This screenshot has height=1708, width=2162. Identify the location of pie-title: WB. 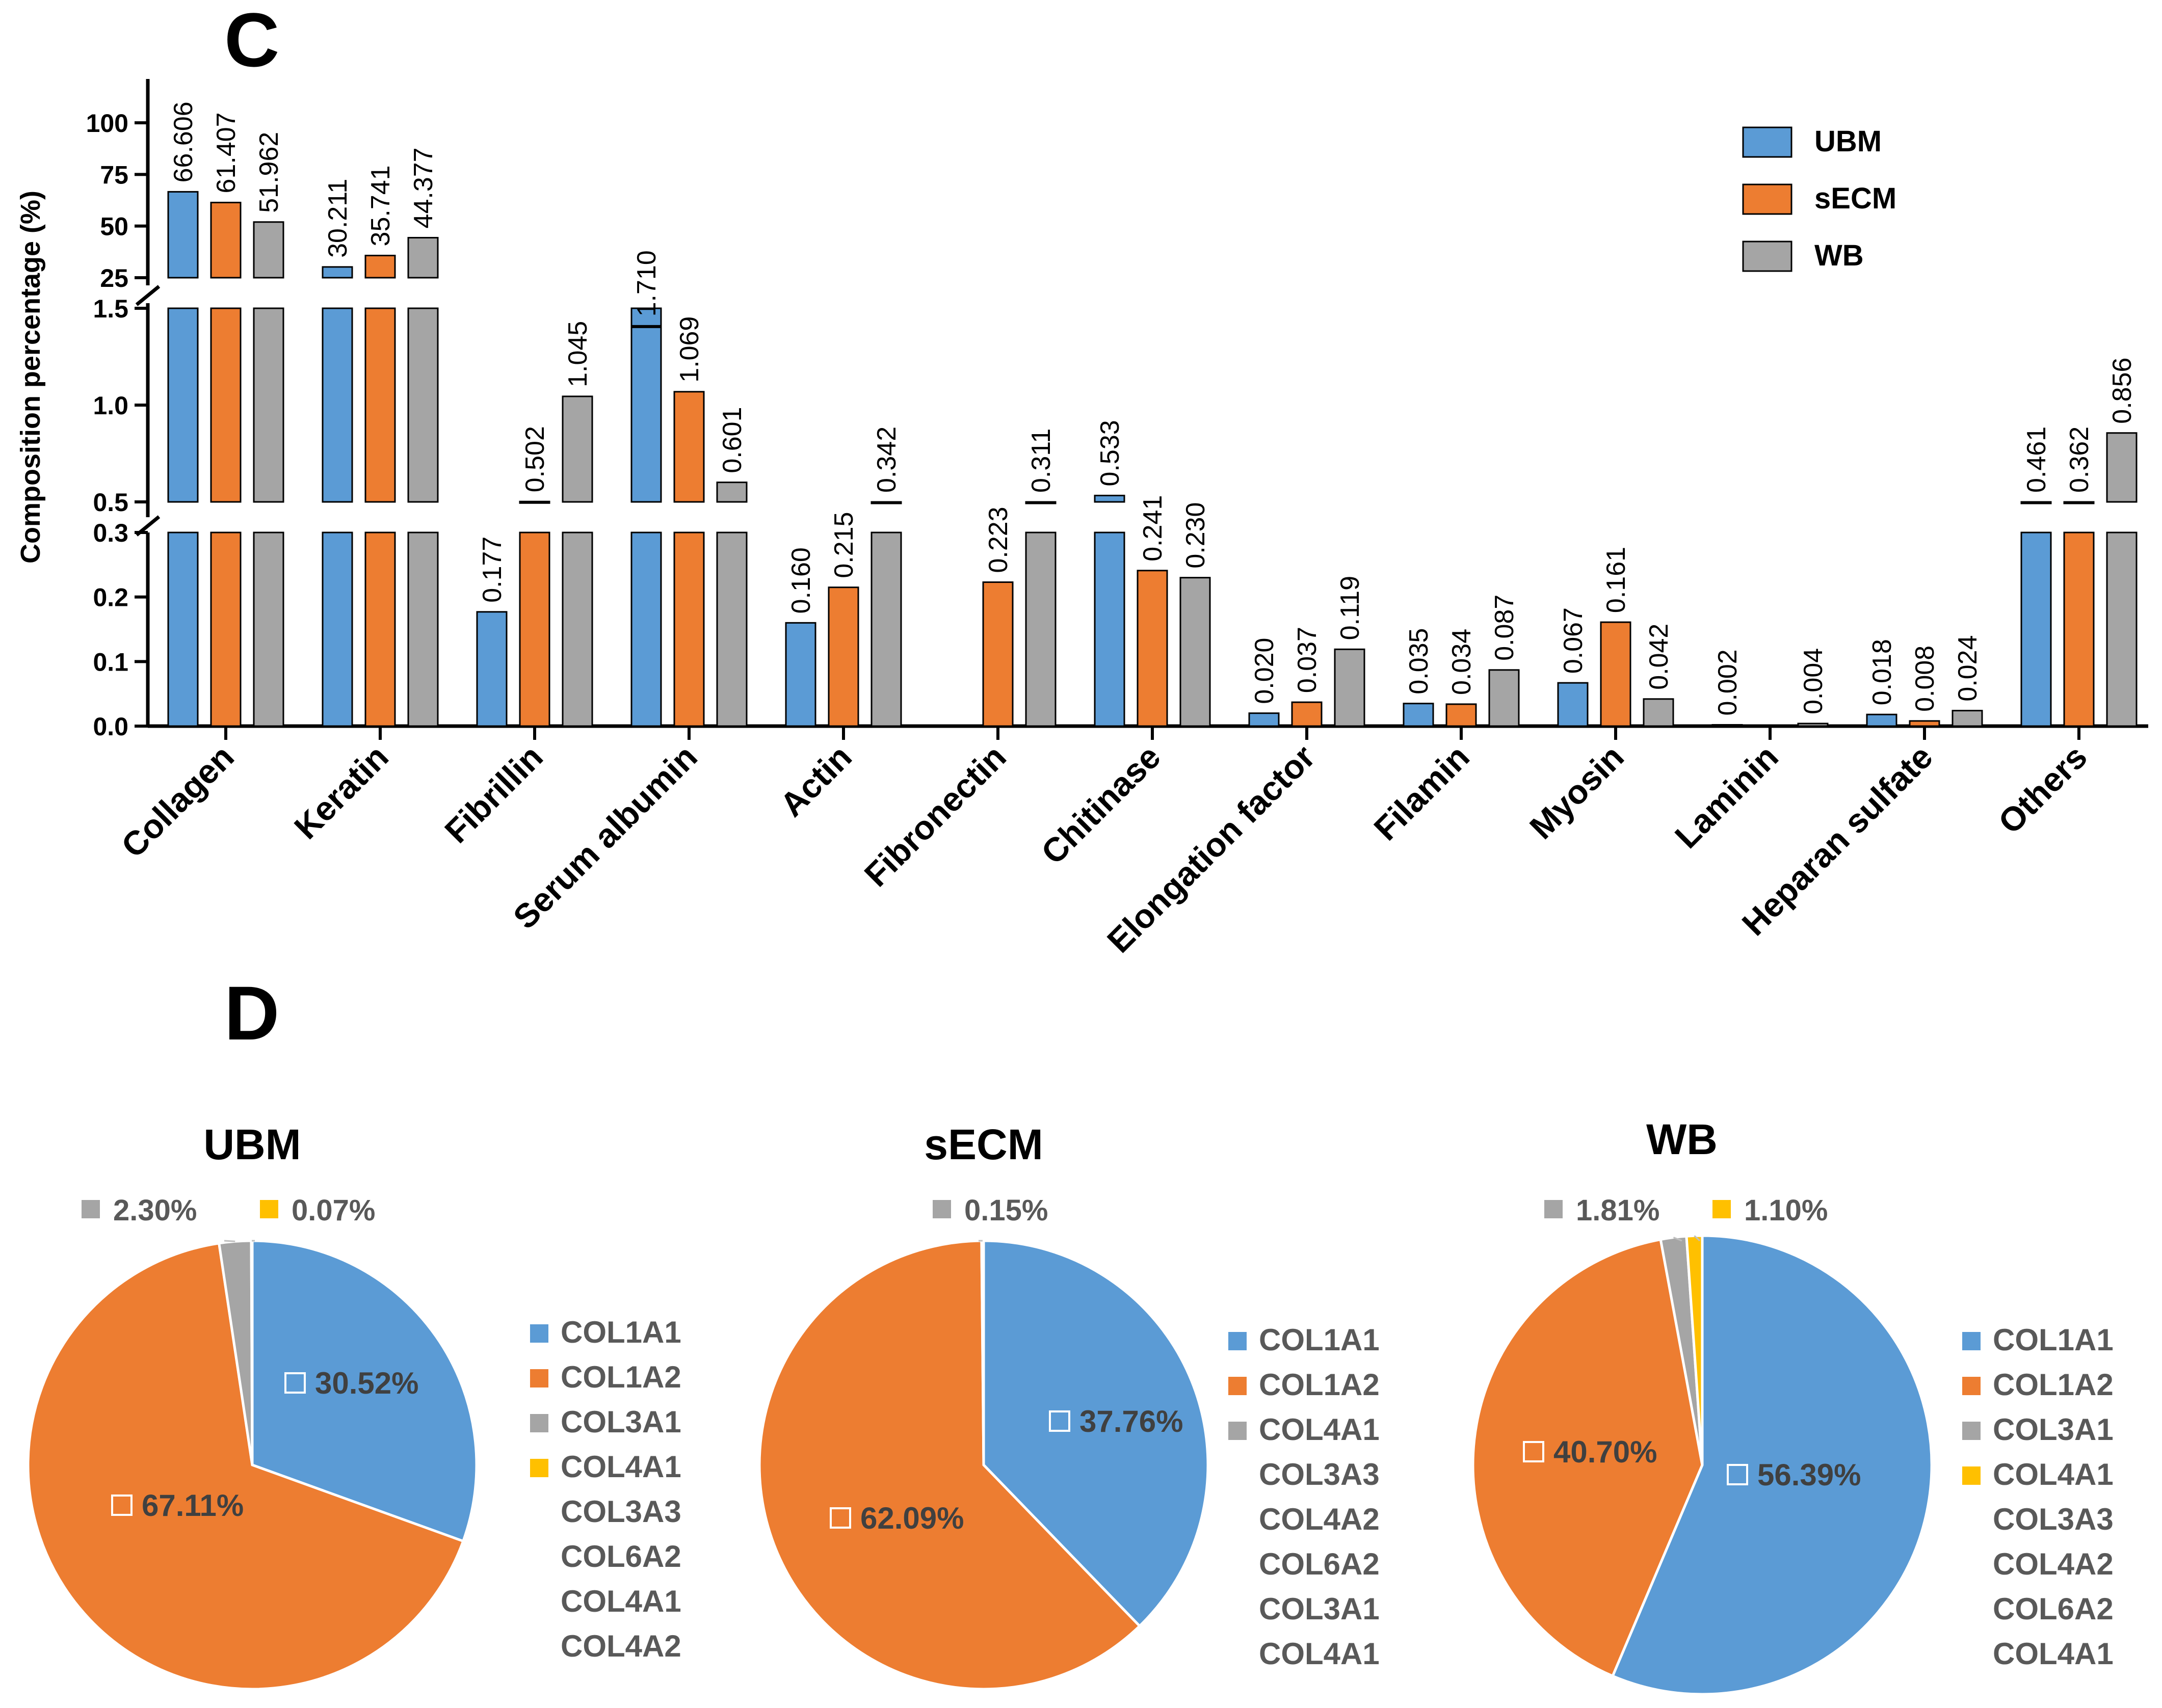
(1682, 1139).